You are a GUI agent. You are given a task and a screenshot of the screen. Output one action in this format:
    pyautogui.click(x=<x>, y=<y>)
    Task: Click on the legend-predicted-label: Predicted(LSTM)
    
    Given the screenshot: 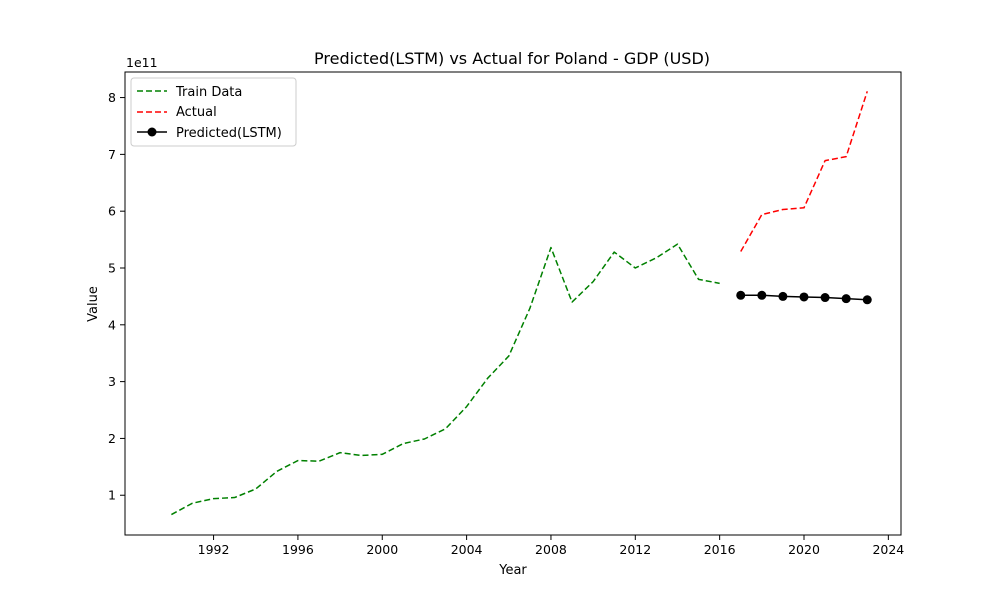 What is the action you would take?
    pyautogui.click(x=229, y=133)
    